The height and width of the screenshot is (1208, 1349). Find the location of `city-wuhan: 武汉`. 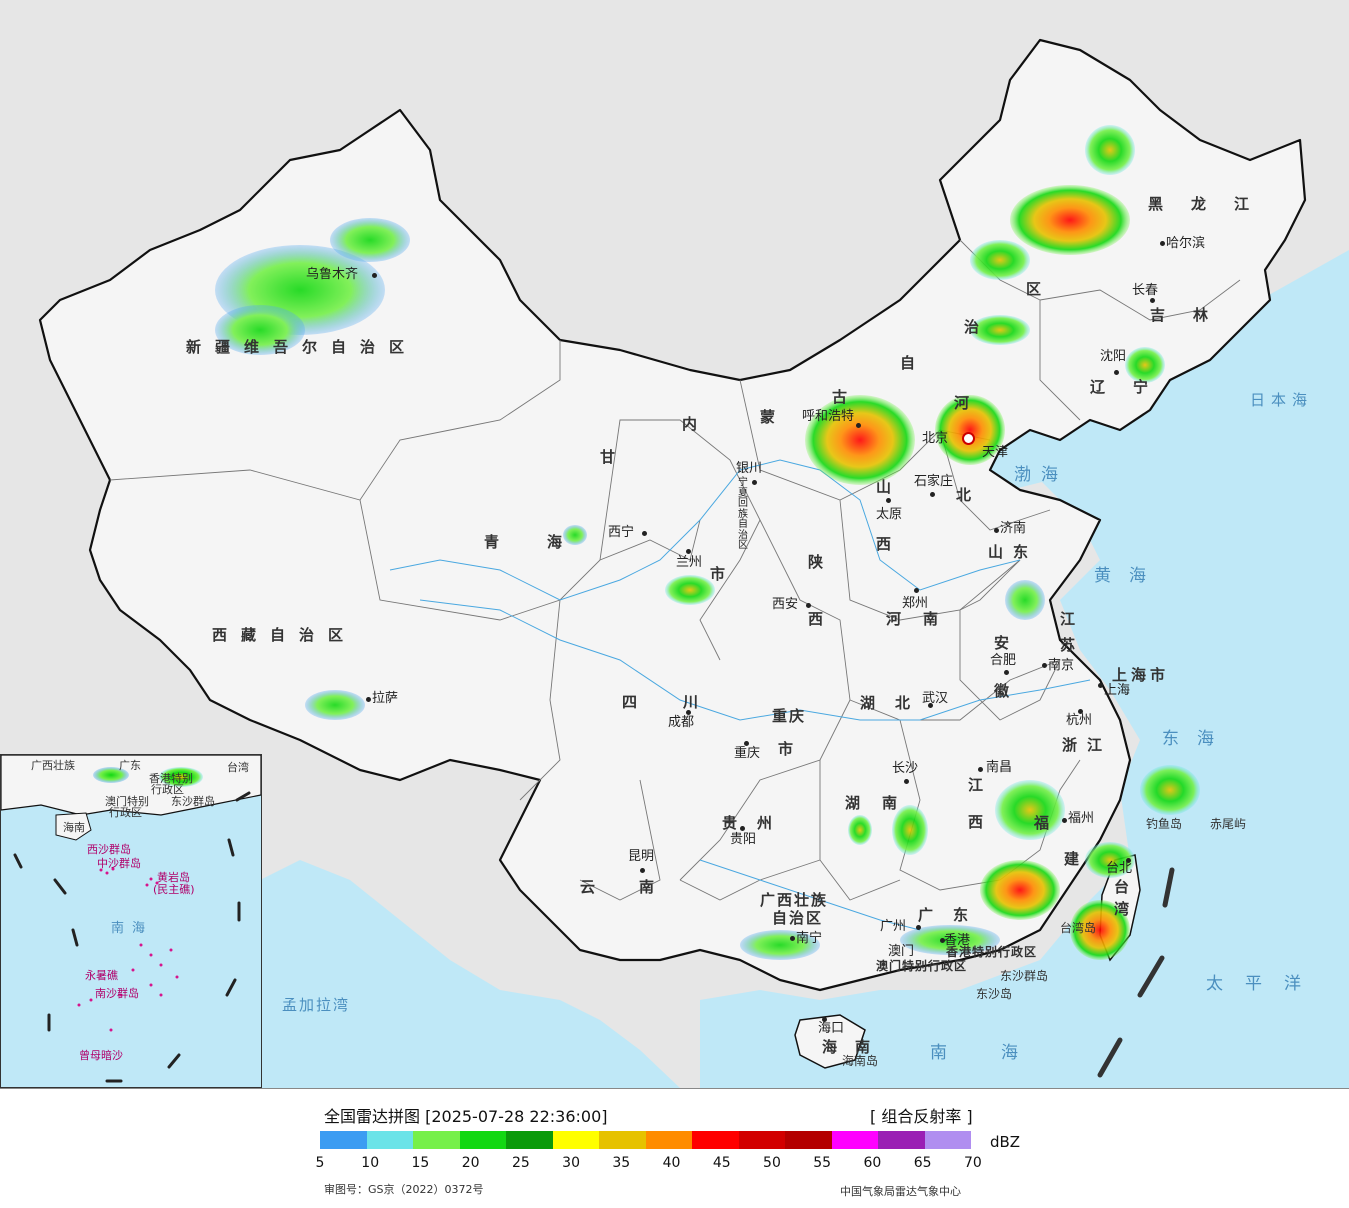

city-wuhan: 武汉 is located at coordinates (935, 698).